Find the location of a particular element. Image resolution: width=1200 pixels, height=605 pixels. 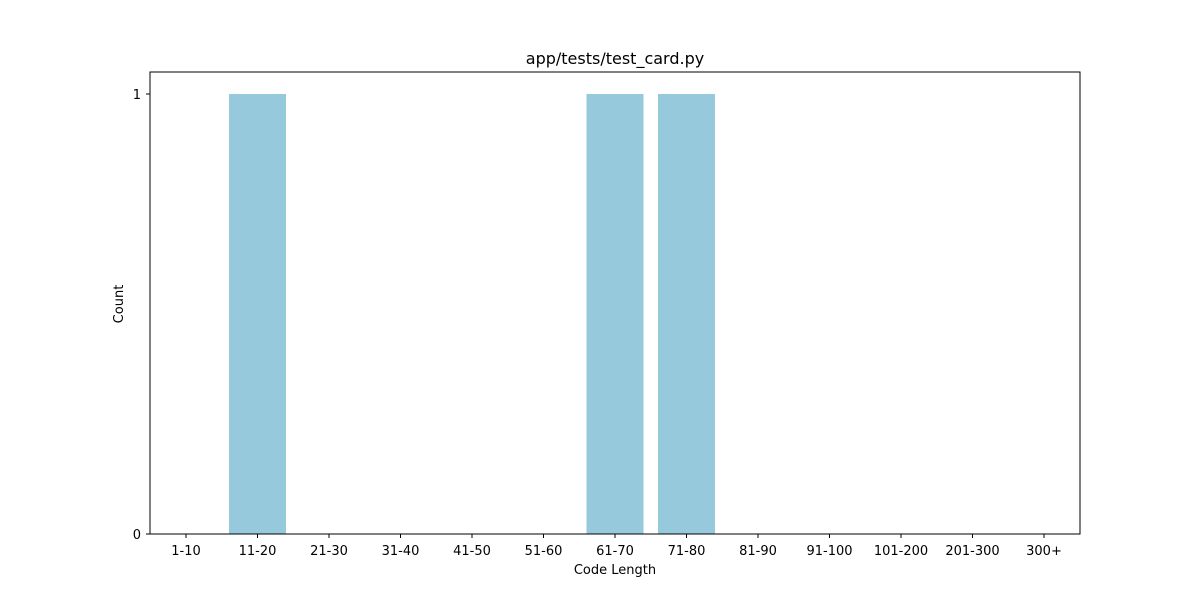

x-tick-label: 300+ is located at coordinates (1044, 551).